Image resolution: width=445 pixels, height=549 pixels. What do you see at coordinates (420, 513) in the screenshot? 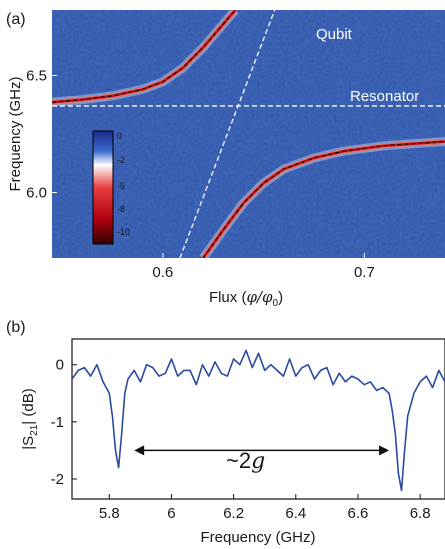
I see `x-tick-label-b: 6.8` at bounding box center [420, 513].